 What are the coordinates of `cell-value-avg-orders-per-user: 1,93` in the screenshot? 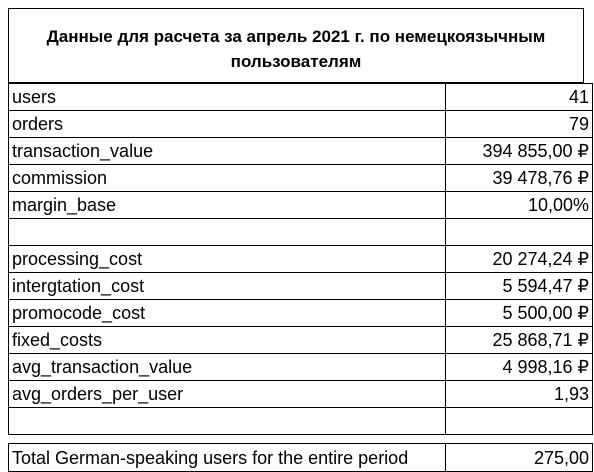 It's located at (519, 394).